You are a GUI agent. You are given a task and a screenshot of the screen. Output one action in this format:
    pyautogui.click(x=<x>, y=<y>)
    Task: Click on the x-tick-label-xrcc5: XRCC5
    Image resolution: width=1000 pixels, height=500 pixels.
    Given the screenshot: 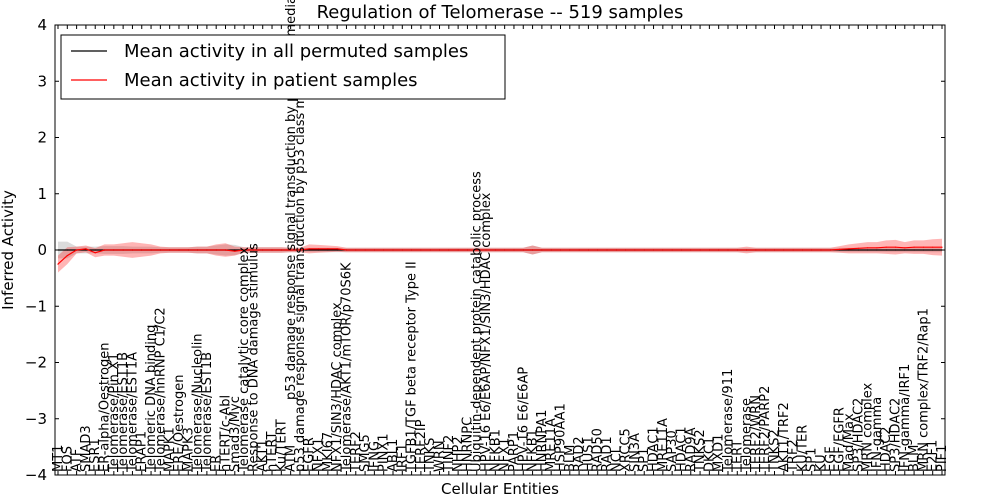 What is the action you would take?
    pyautogui.click(x=626, y=450)
    